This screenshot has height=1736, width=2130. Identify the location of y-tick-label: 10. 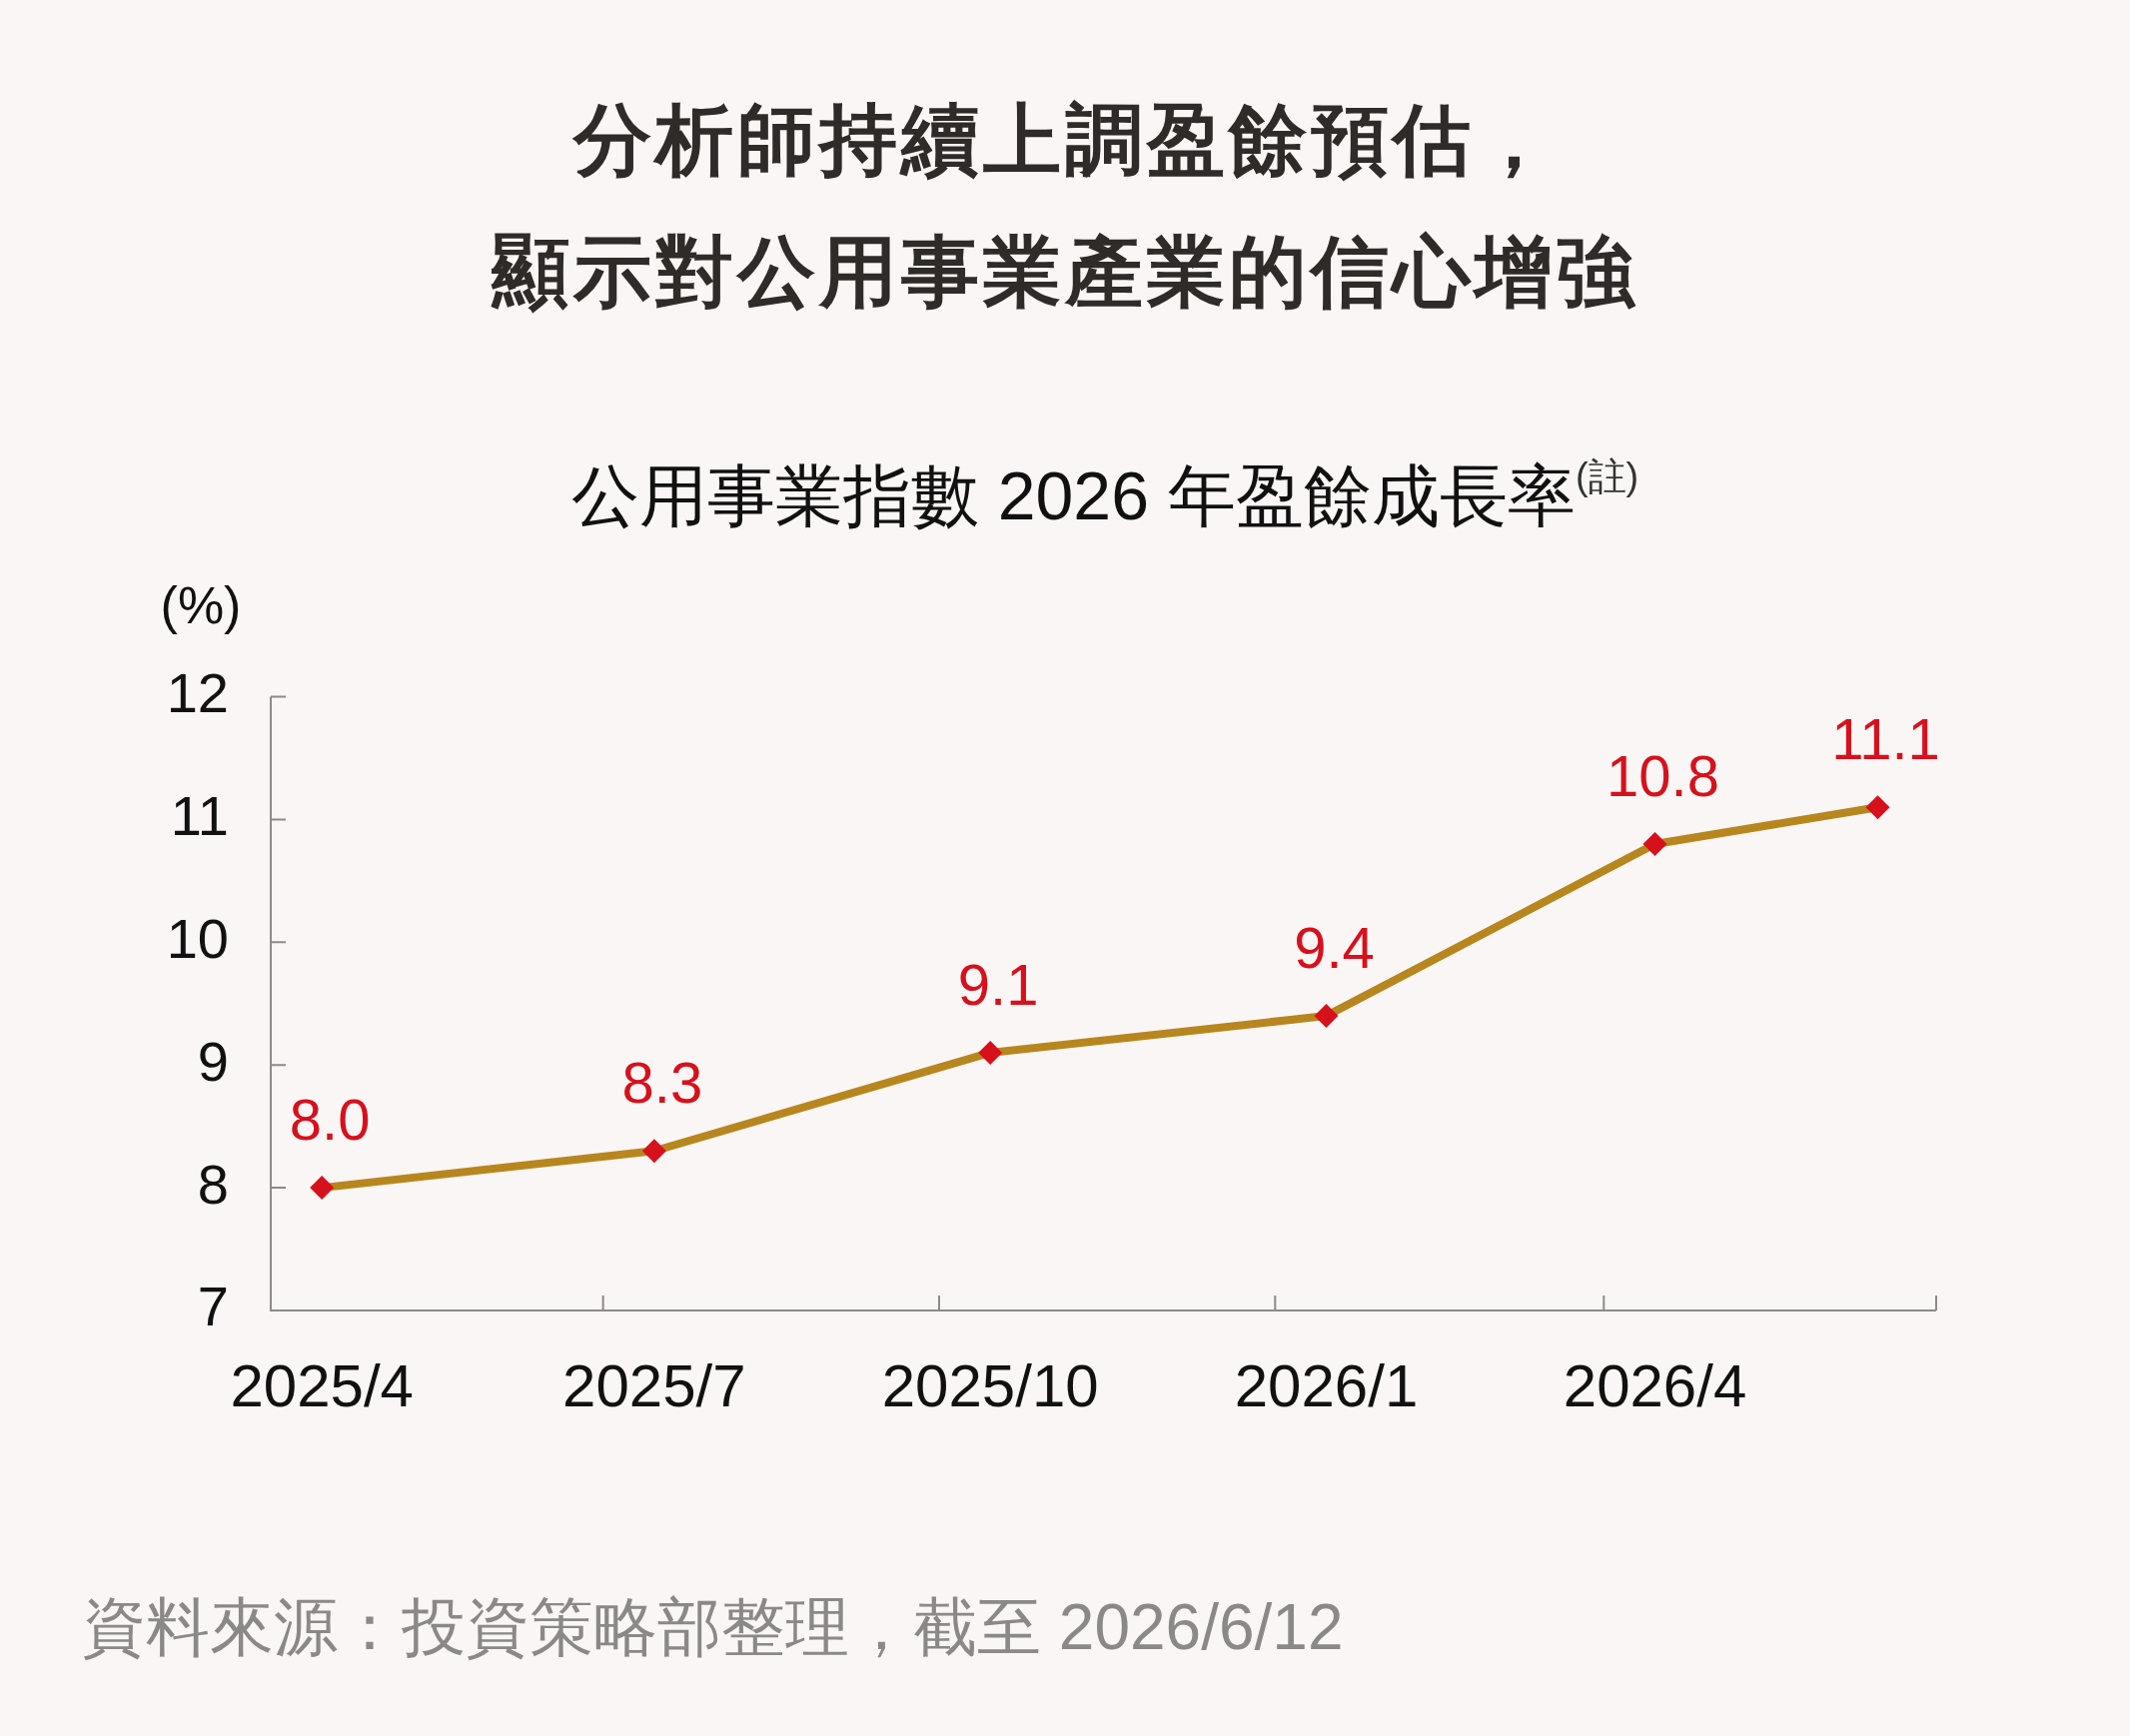
(197, 938).